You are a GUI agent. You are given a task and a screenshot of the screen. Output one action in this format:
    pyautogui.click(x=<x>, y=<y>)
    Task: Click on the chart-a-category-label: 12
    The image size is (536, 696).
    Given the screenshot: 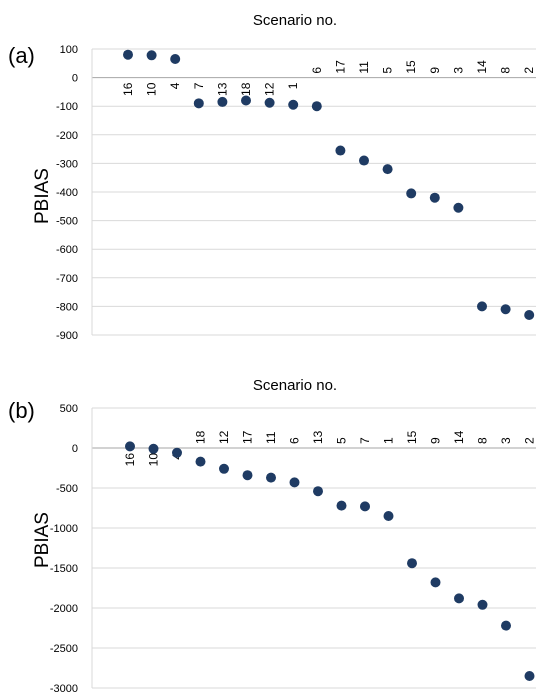 What is the action you would take?
    pyautogui.click(x=270, y=89)
    